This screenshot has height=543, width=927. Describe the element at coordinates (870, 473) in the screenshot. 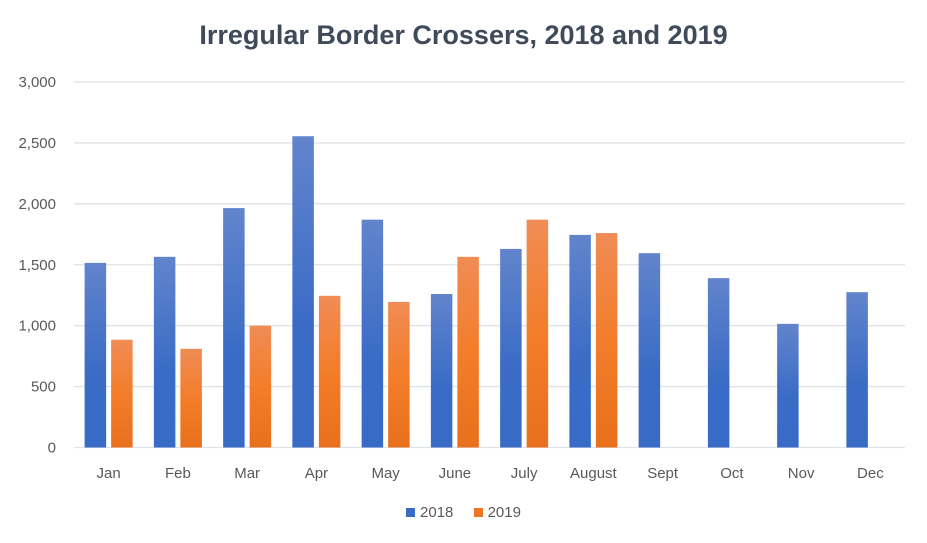

I see `x-tick-label: Dec` at that location.